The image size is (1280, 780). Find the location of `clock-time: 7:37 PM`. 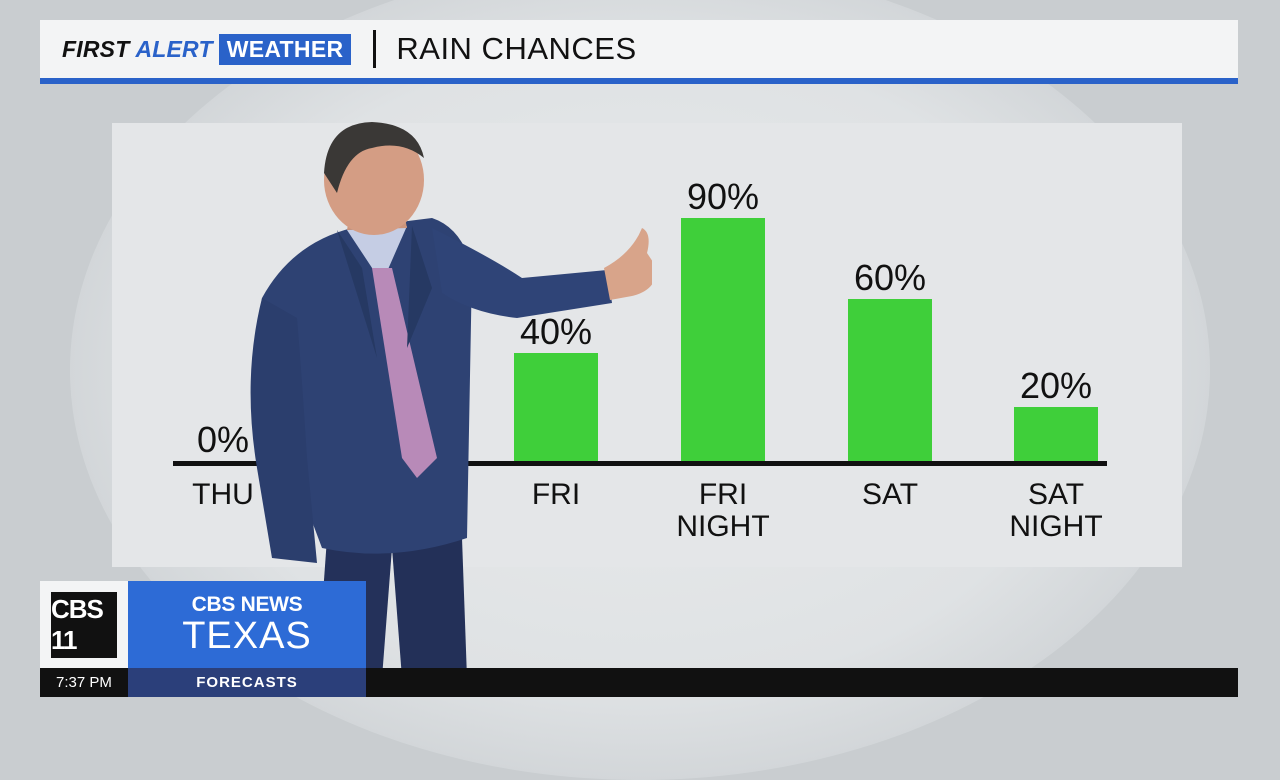

clock-time: 7:37 PM is located at coordinates (84, 682).